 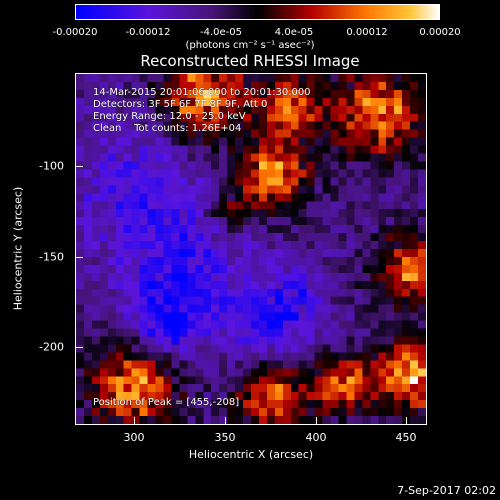 I want to click on x-tick-label: 300, so click(x=134, y=437).